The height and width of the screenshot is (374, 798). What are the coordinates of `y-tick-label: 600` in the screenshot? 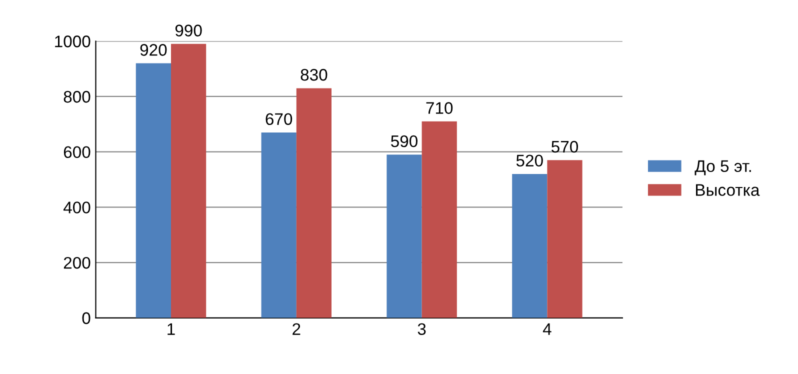 It's located at (77, 152).